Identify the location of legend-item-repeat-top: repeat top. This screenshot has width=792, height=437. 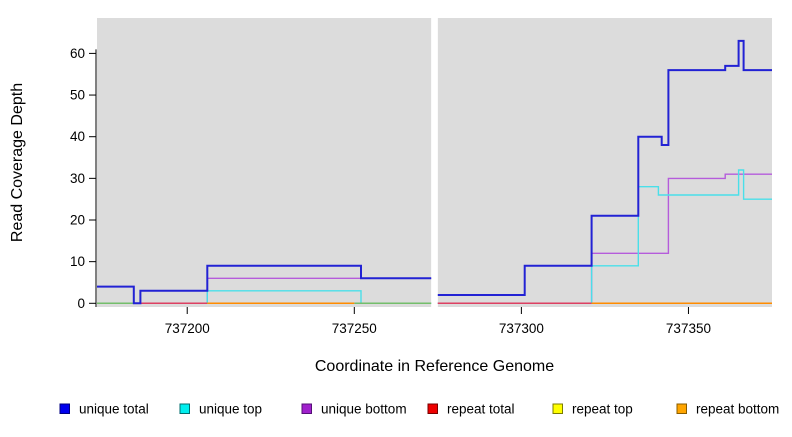
(592, 409).